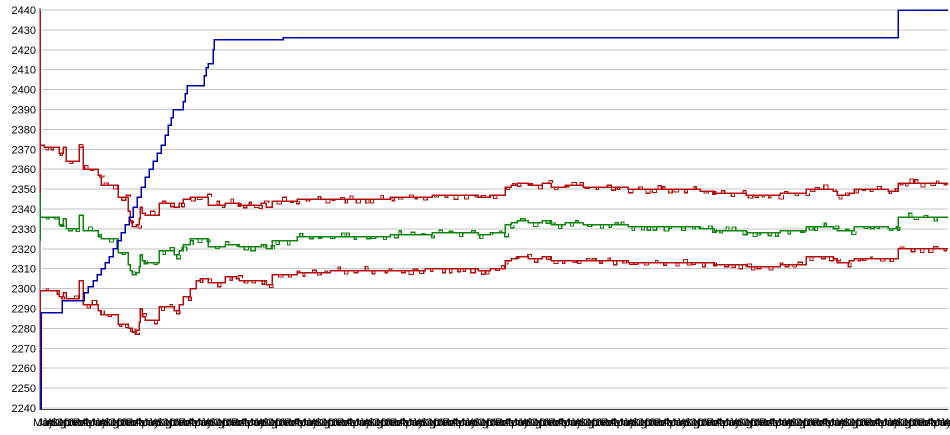 The width and height of the screenshot is (950, 435). What do you see at coordinates (24, 310) in the screenshot?
I see `y-axis-tick-label: 2290` at bounding box center [24, 310].